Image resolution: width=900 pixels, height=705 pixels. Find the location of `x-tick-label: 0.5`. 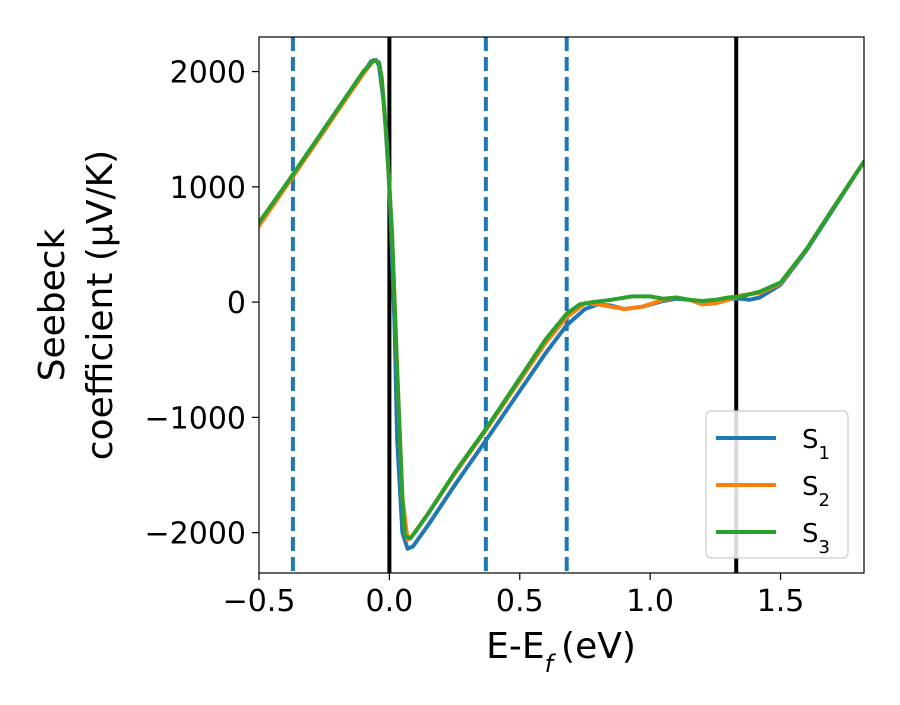

x-tick-label: 0.5 is located at coordinates (520, 601).